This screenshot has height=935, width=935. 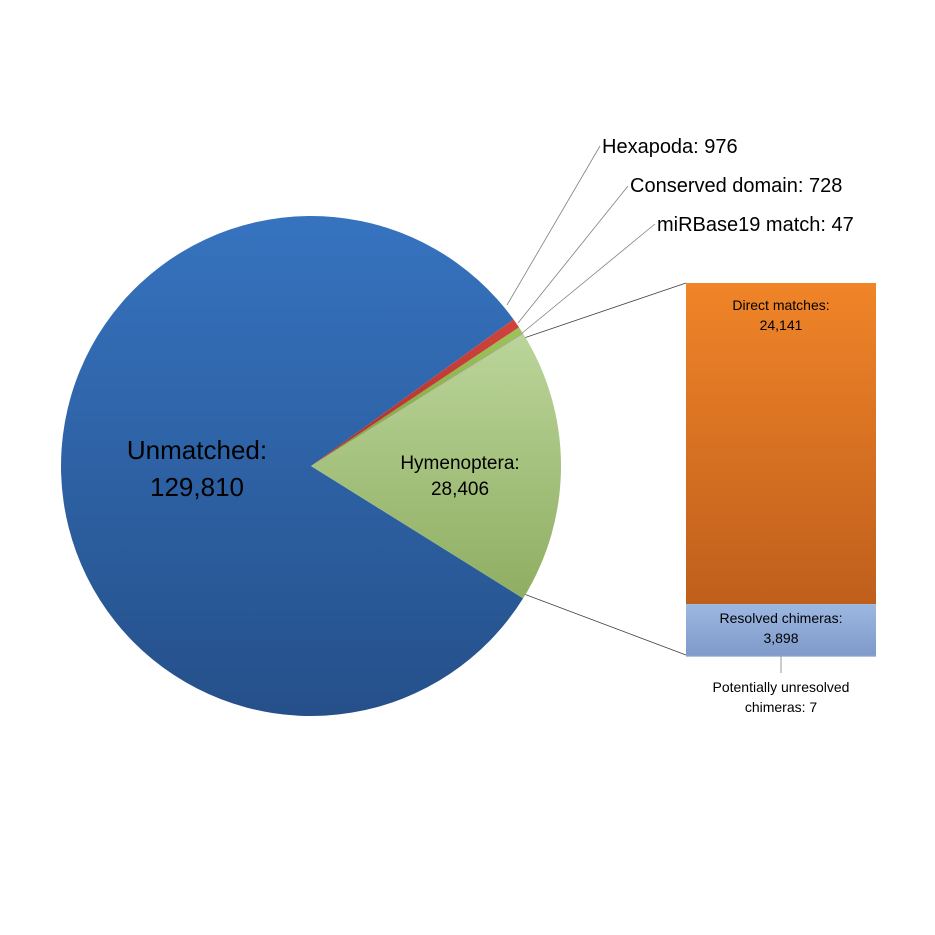 What do you see at coordinates (781, 687) in the screenshot?
I see `unresolved-chimeras-label-line1: Potentially unresolved` at bounding box center [781, 687].